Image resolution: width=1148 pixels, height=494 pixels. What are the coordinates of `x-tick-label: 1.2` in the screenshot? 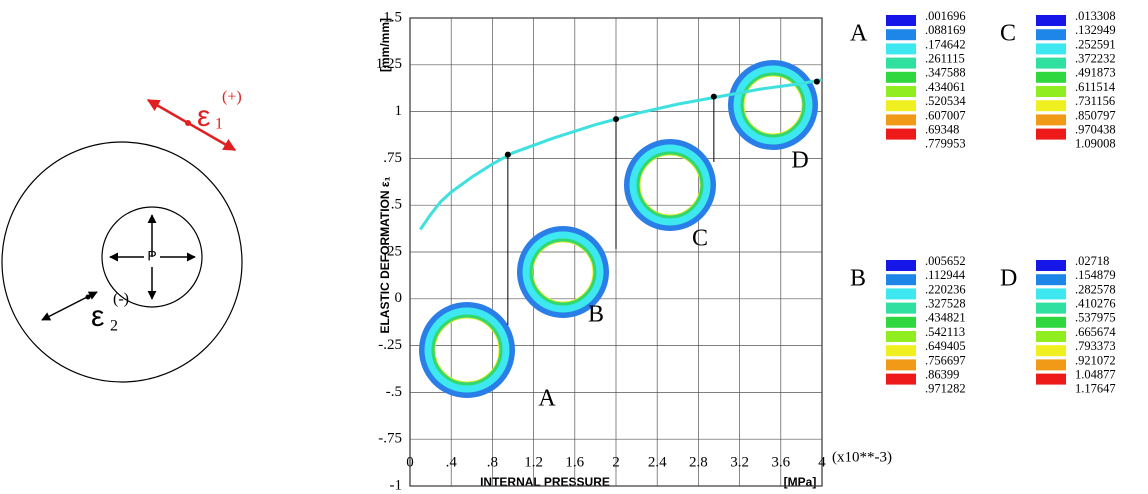 It's located at (533, 462).